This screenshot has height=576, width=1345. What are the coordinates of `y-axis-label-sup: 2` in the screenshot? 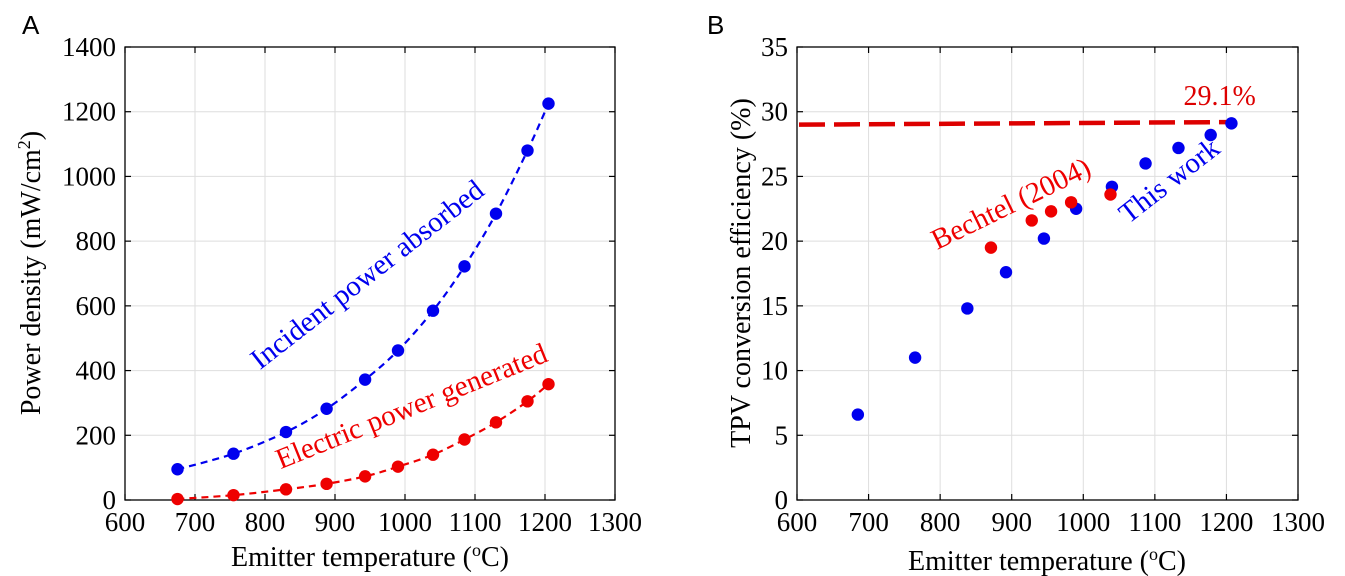 It's located at (24, 144).